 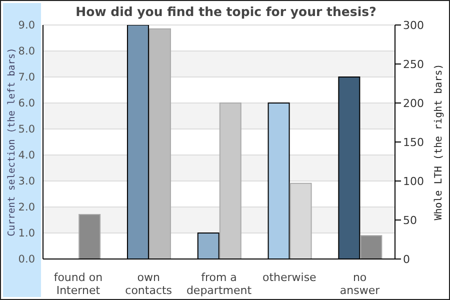 I want to click on y-tick-label: 2.0, so click(x=26, y=208).